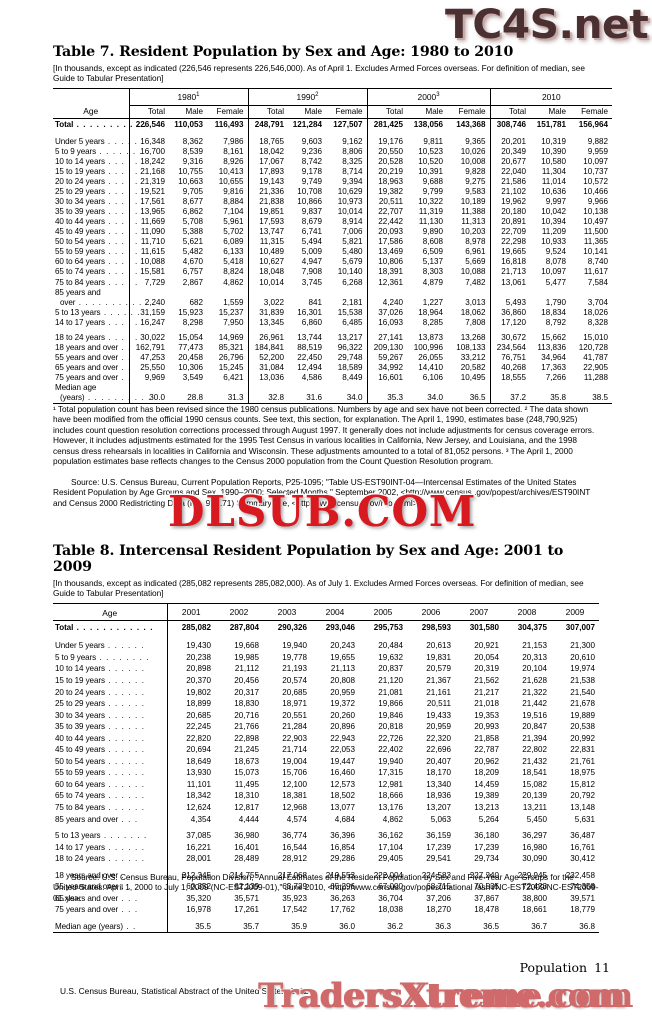  What do you see at coordinates (246, 680) in the screenshot?
I see `table-cell: 20,456` at bounding box center [246, 680].